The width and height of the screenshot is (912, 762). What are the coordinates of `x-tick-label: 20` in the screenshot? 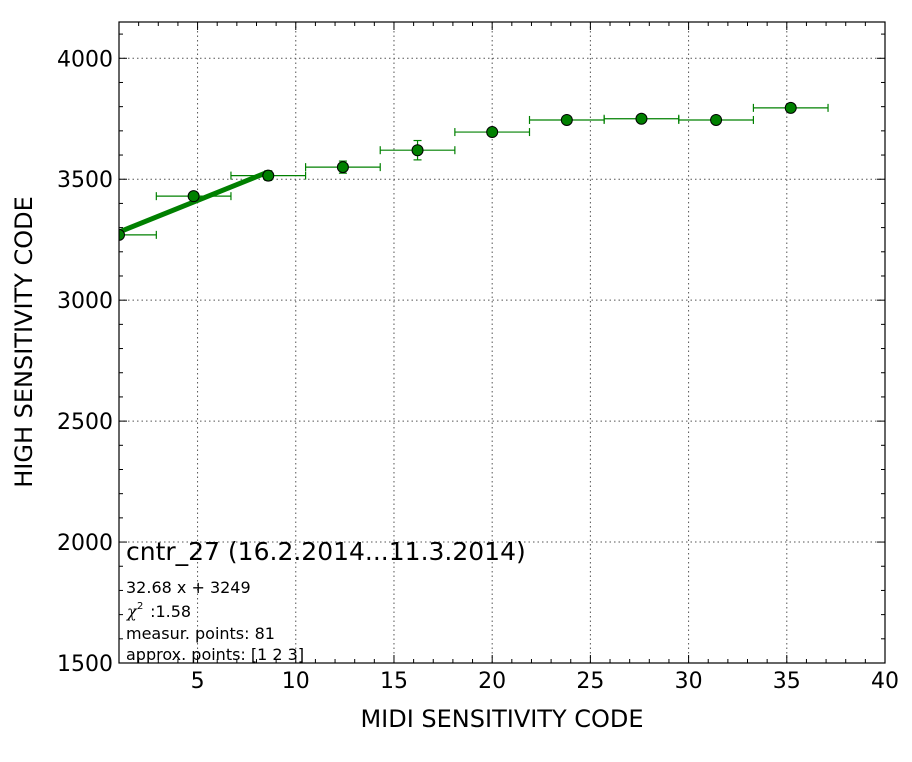 It's located at (492, 681).